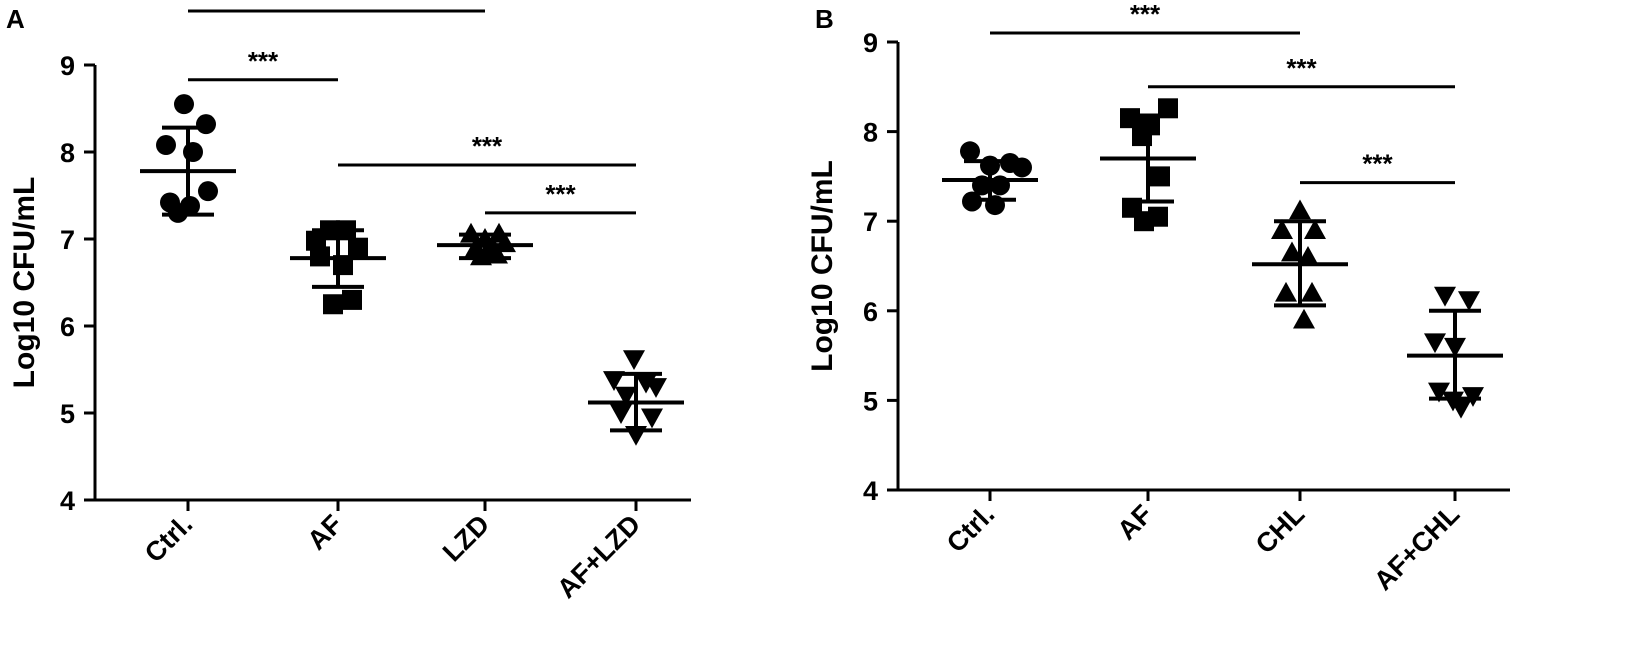 The height and width of the screenshot is (668, 1650). What do you see at coordinates (466, 538) in the screenshot?
I see `x-category-label: LZD` at bounding box center [466, 538].